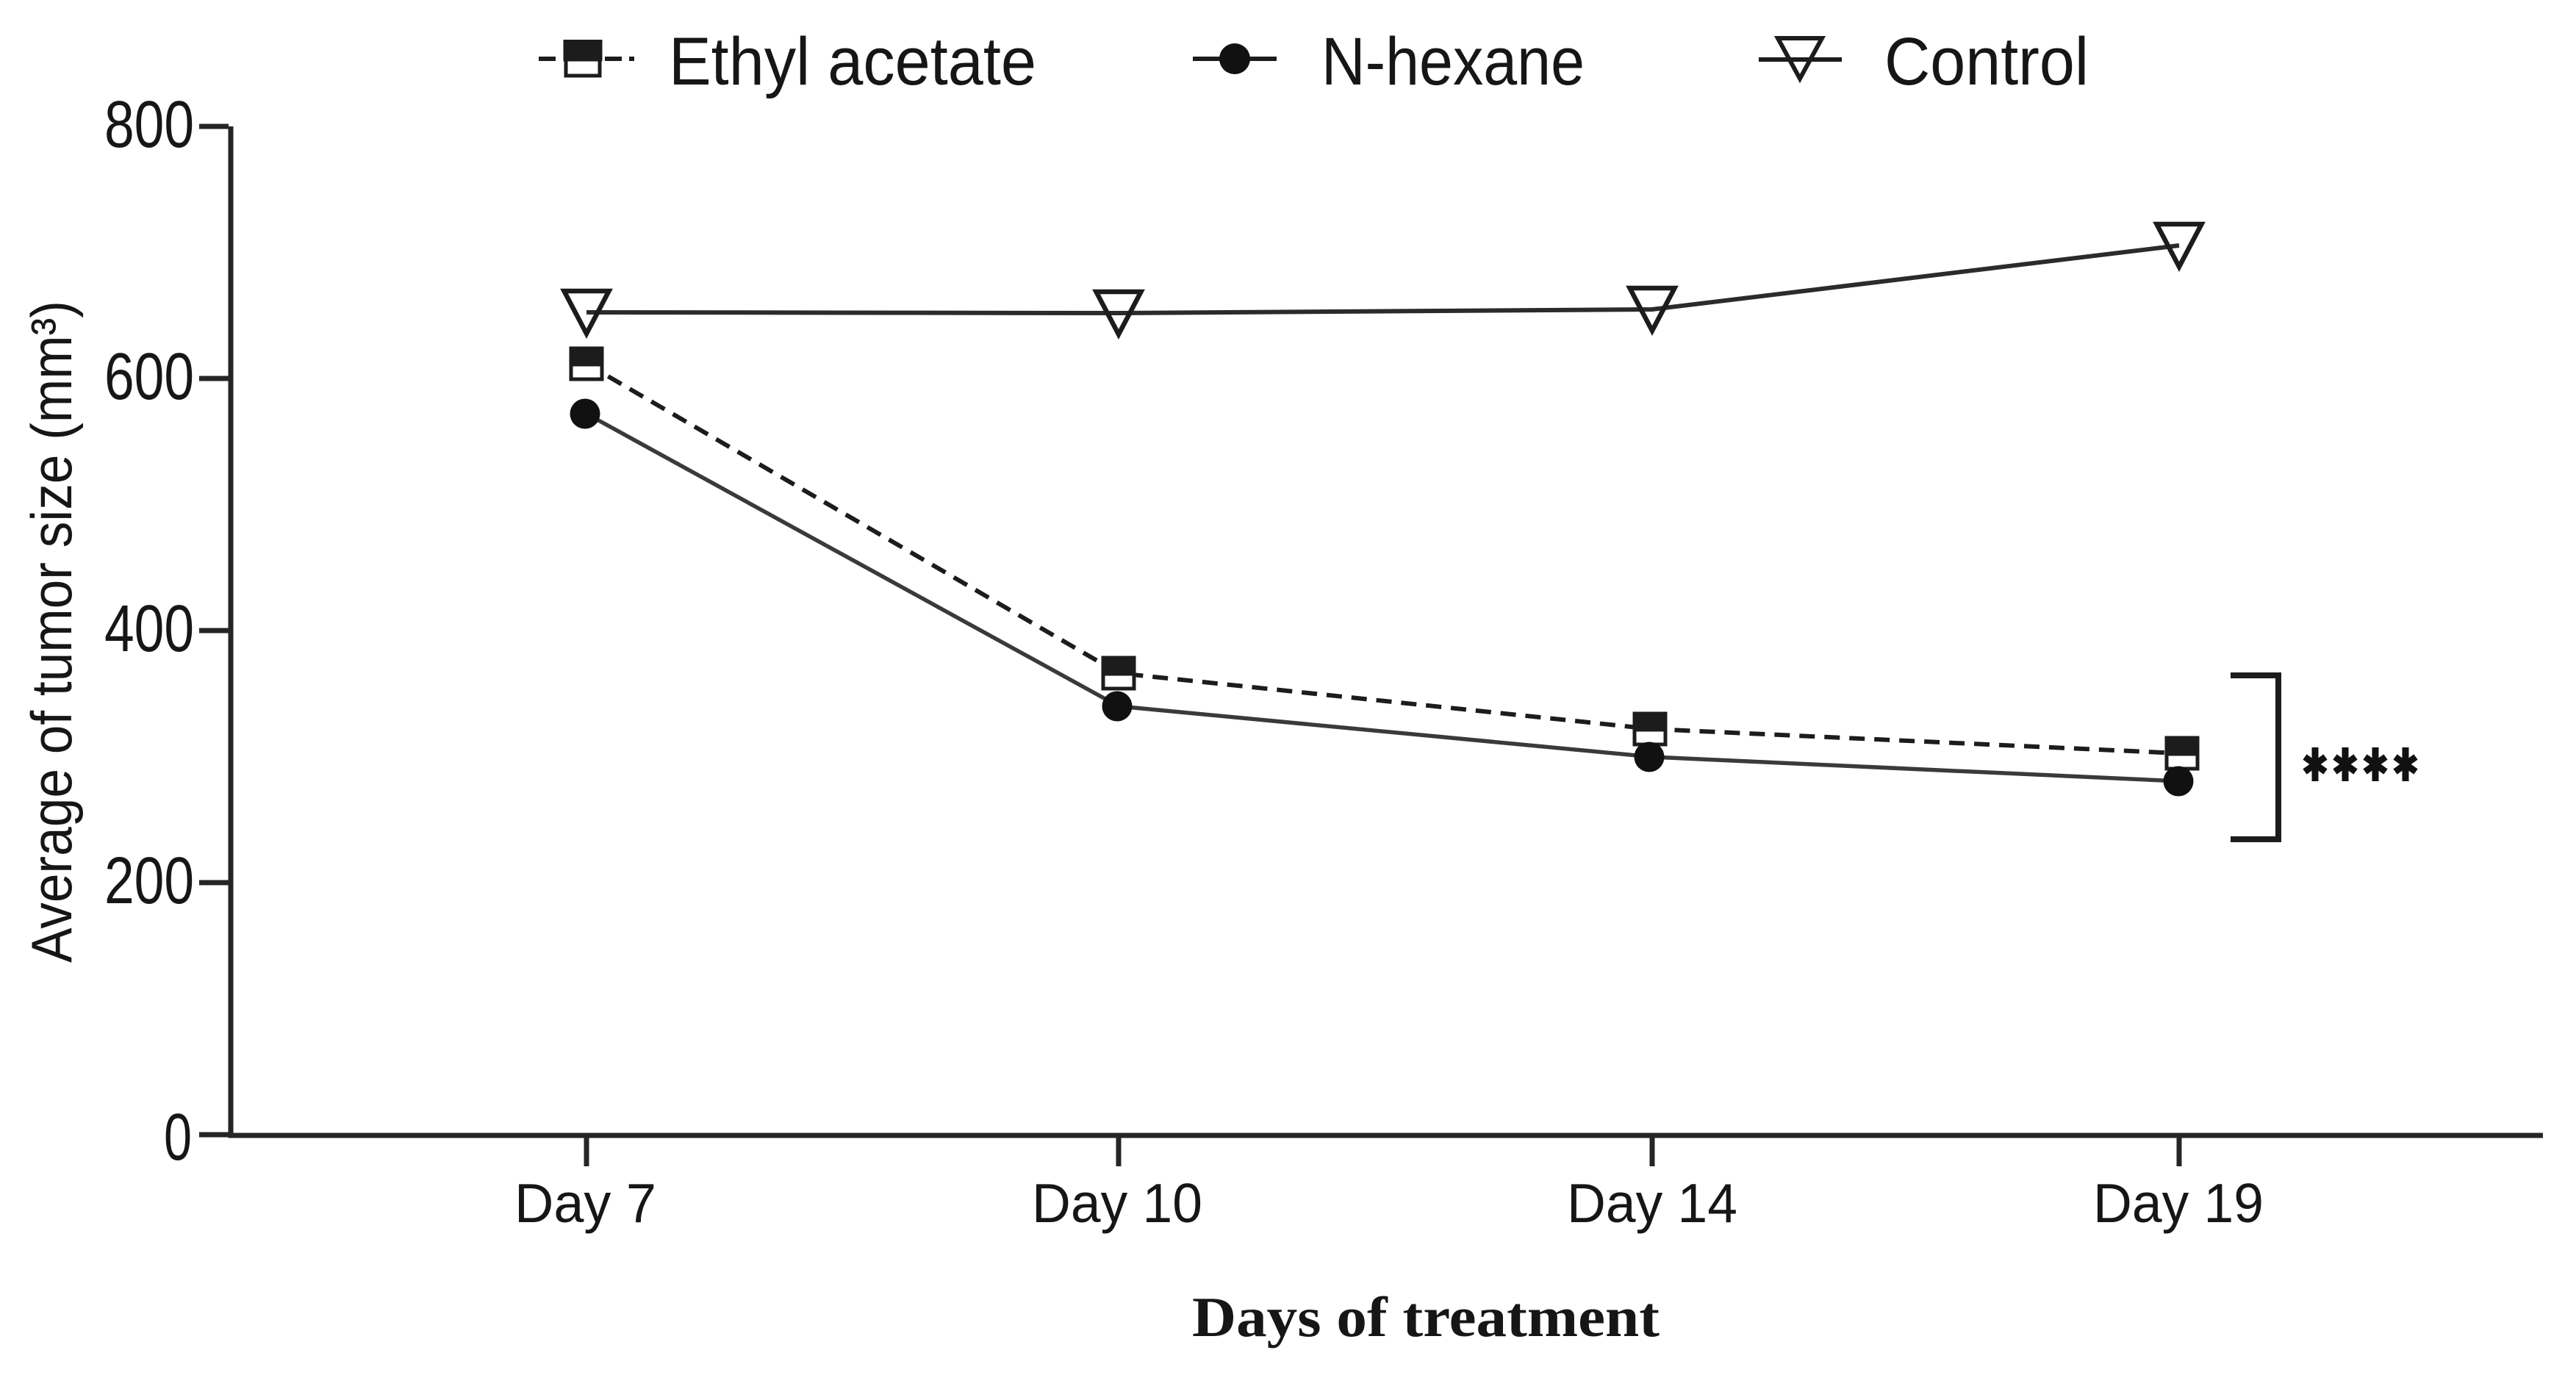 This screenshot has height=1375, width=2576. What do you see at coordinates (178, 1138) in the screenshot?
I see `svg-text: 0` at bounding box center [178, 1138].